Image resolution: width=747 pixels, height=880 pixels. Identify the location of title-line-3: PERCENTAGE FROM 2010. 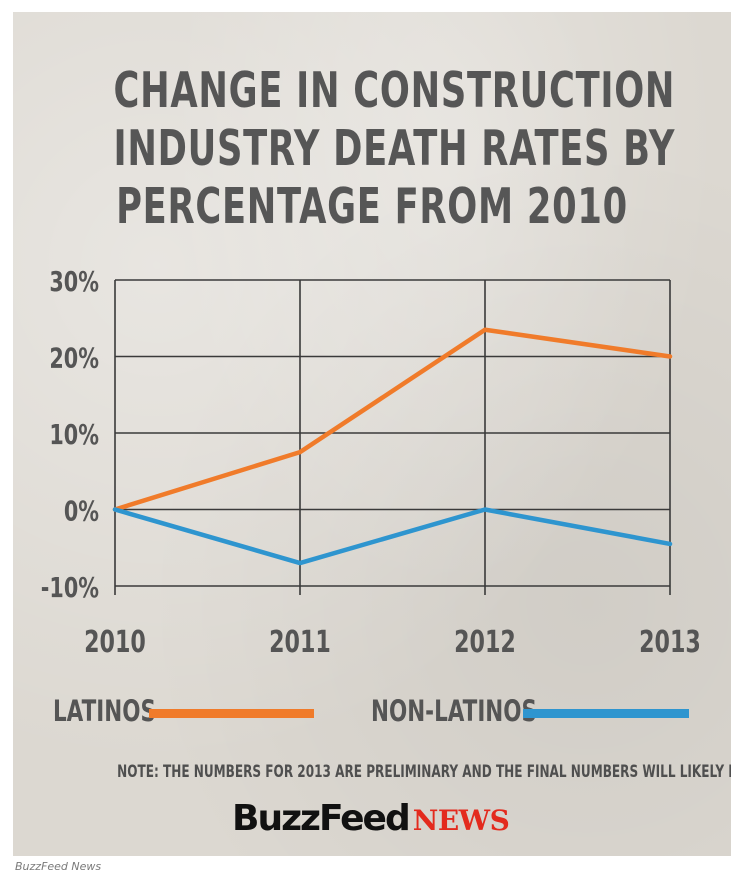
(372, 206).